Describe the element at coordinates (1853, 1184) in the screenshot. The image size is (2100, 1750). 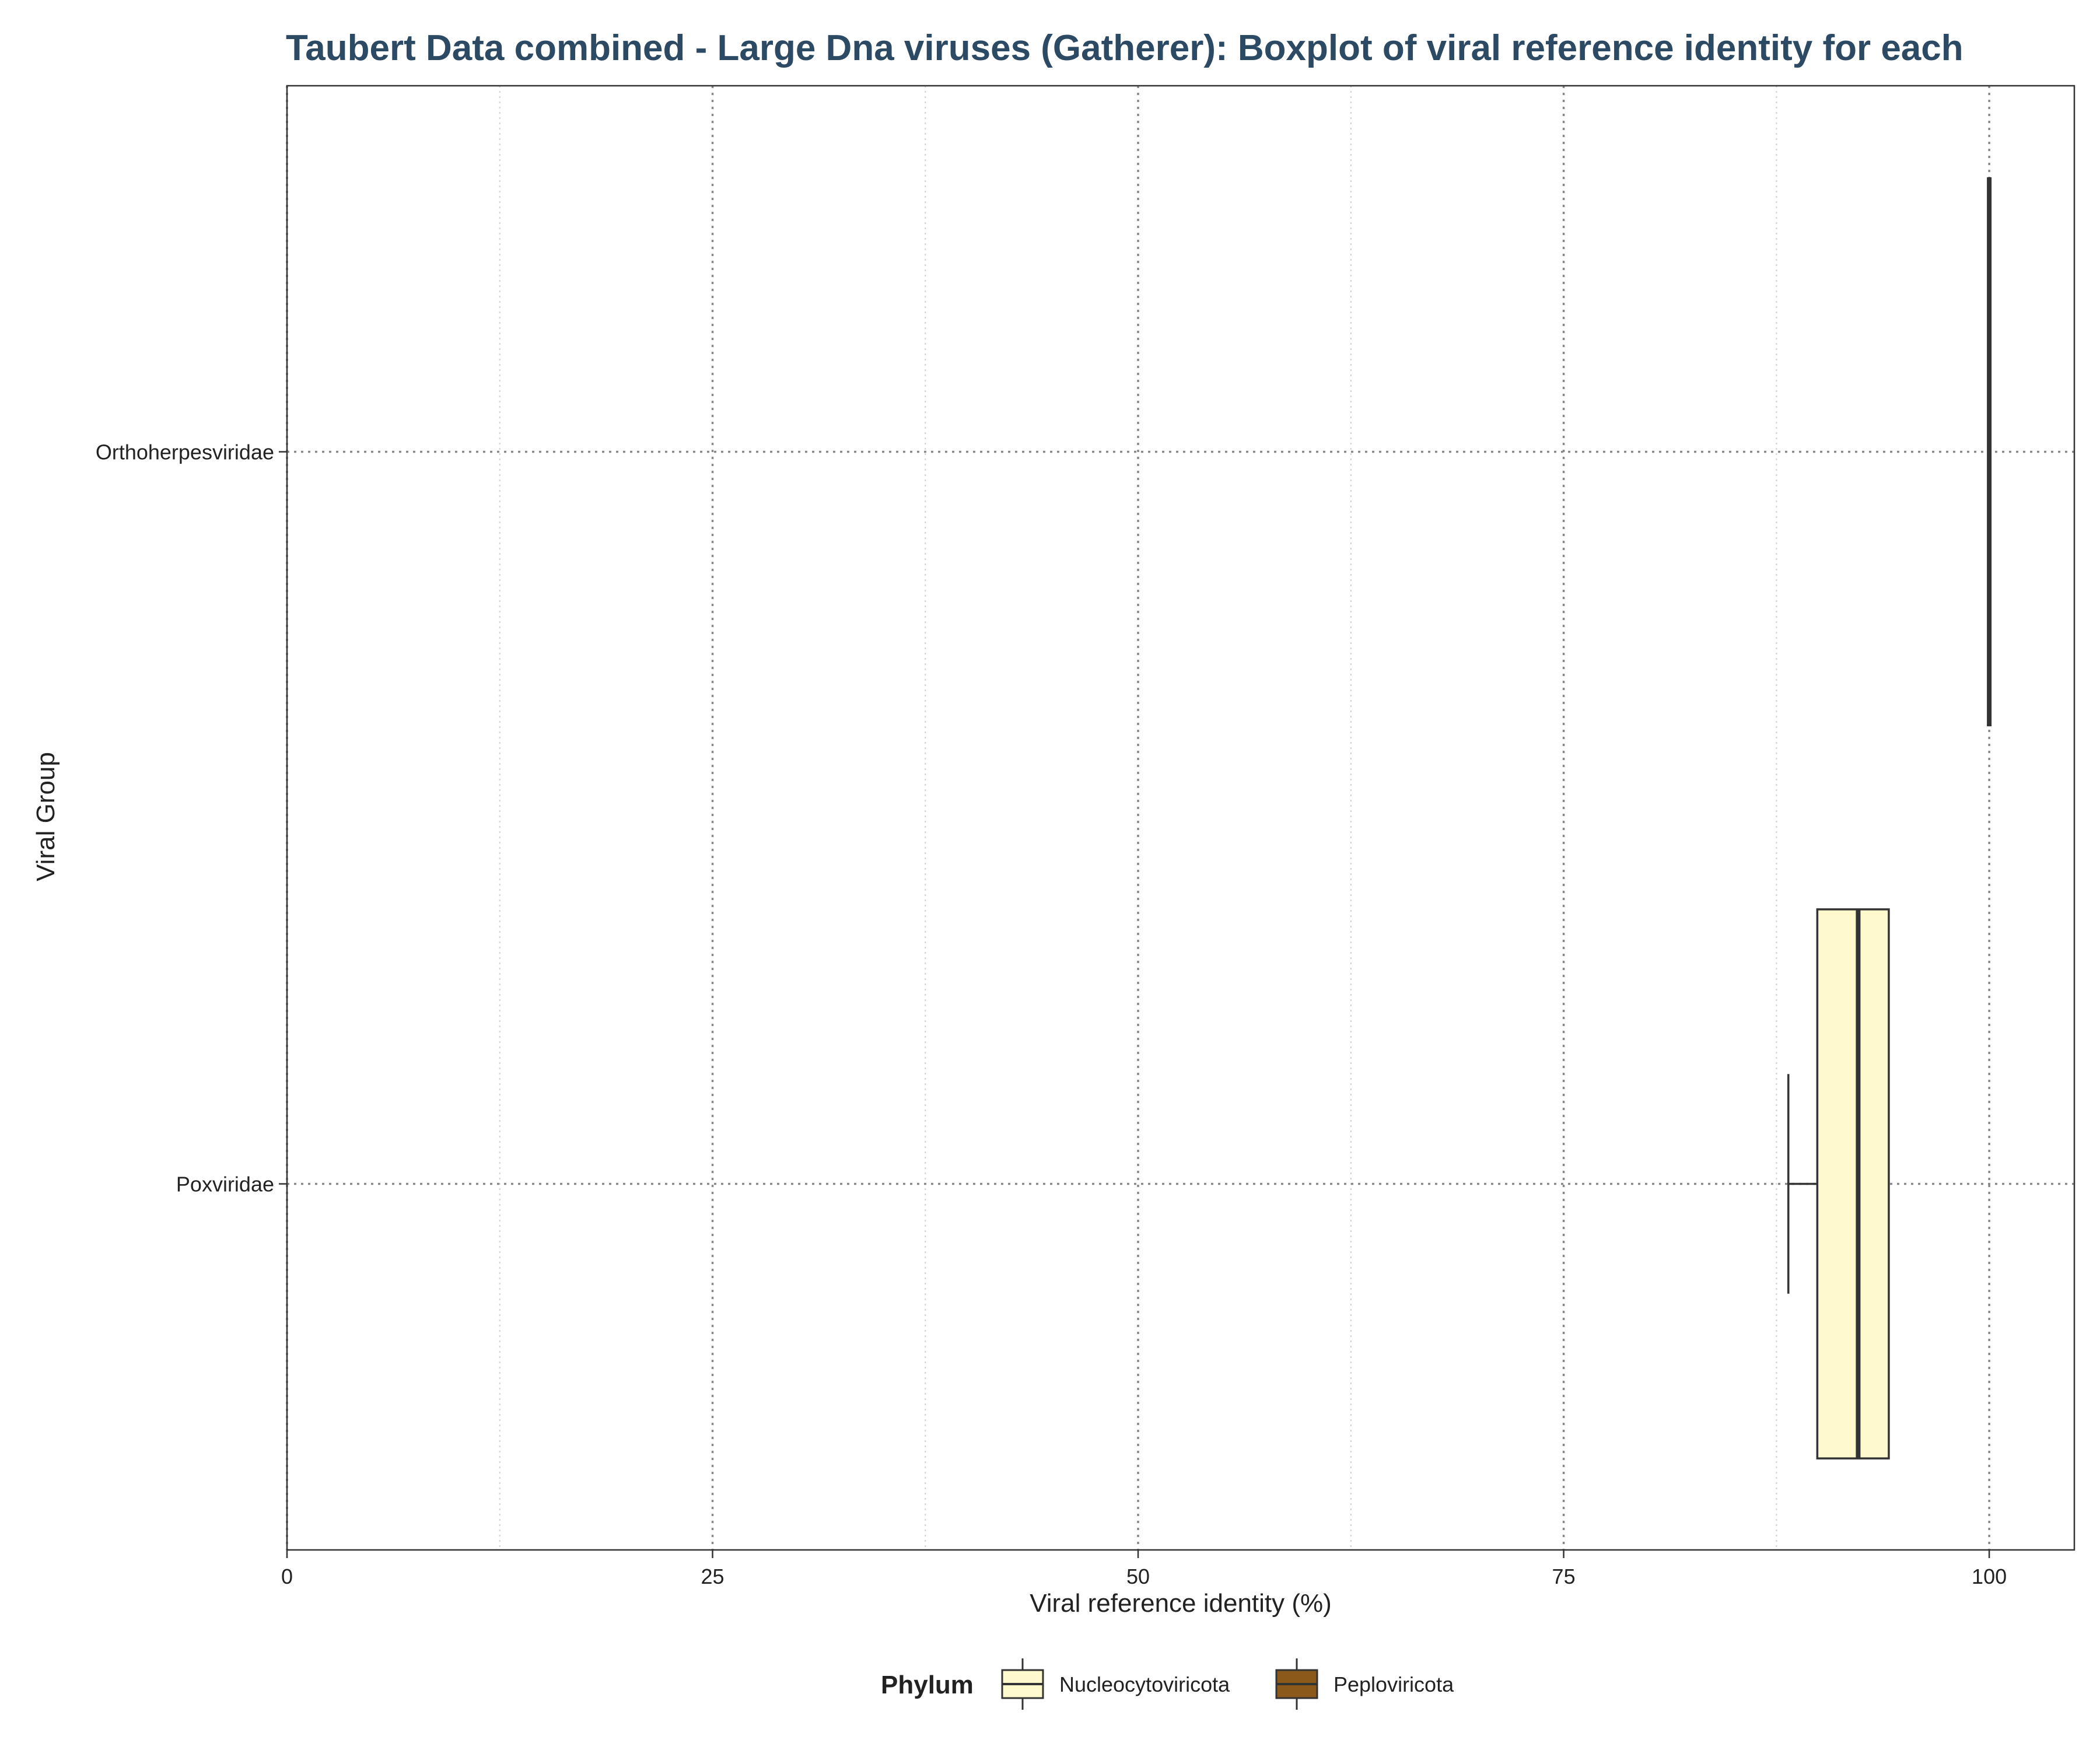
I see `box-iqr` at that location.